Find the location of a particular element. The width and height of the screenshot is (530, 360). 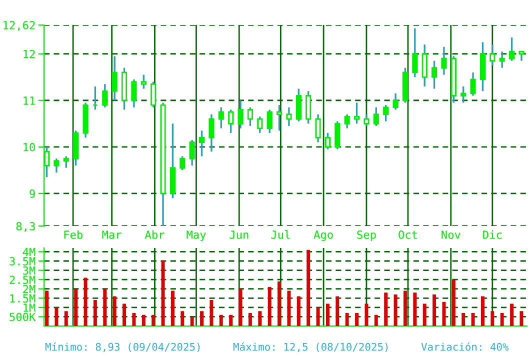

y-tick-label: 500K is located at coordinates (23, 317).